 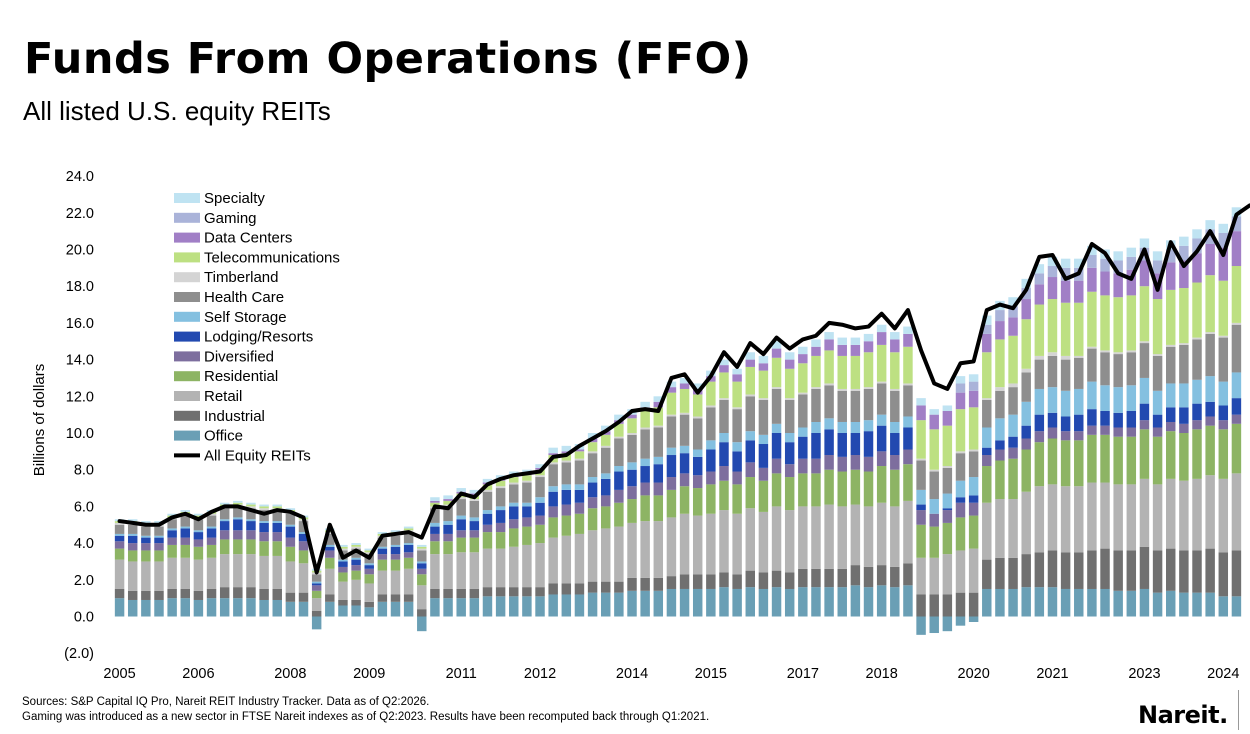 I want to click on bar-specialty-q4-2007, so click(x=264, y=505).